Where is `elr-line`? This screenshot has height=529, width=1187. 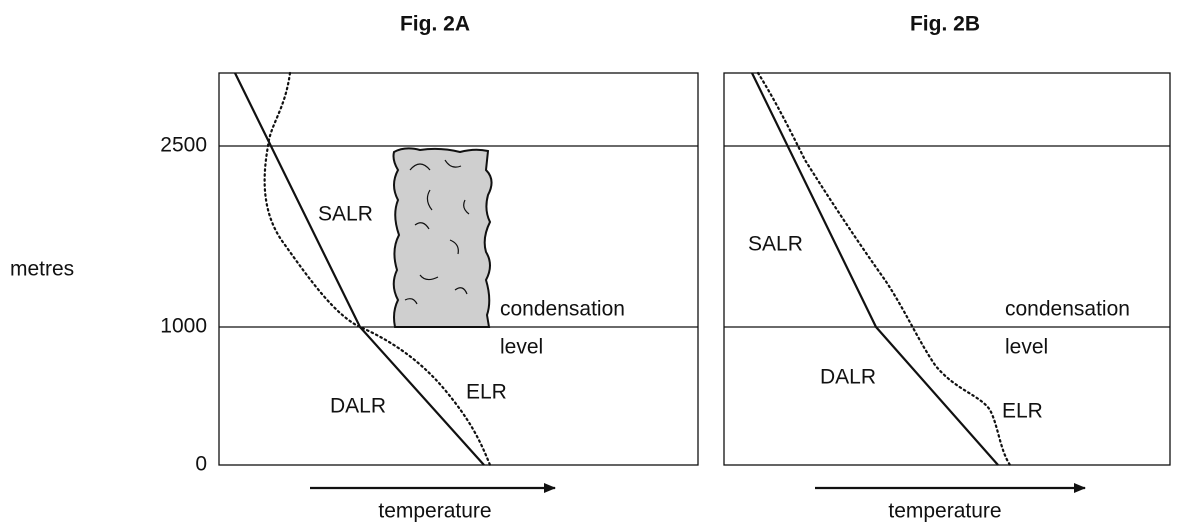
elr-line is located at coordinates (377, 269).